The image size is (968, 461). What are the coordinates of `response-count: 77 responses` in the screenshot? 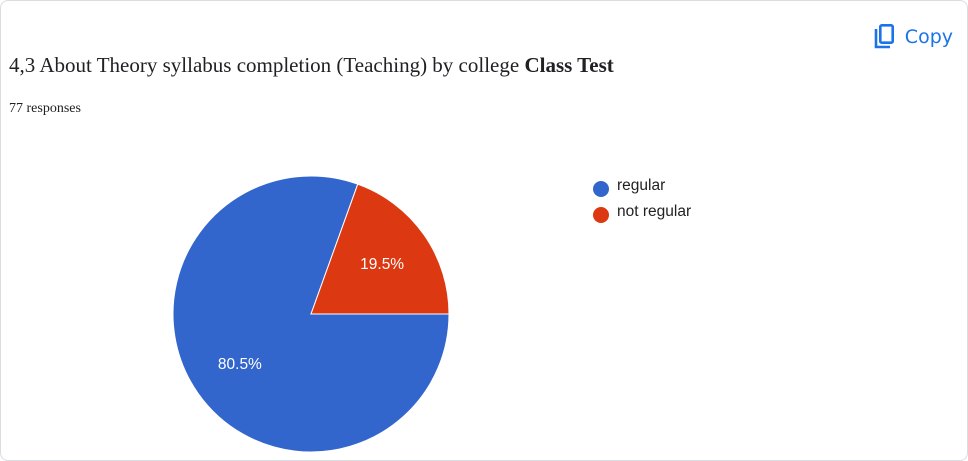 It's located at (45, 108).